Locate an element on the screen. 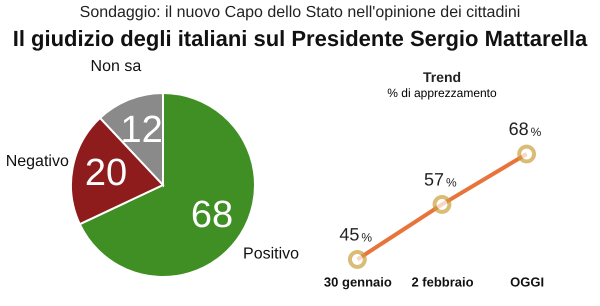 This screenshot has height=306, width=600. chart-subtitle: % di apprezzamento is located at coordinates (442, 93).